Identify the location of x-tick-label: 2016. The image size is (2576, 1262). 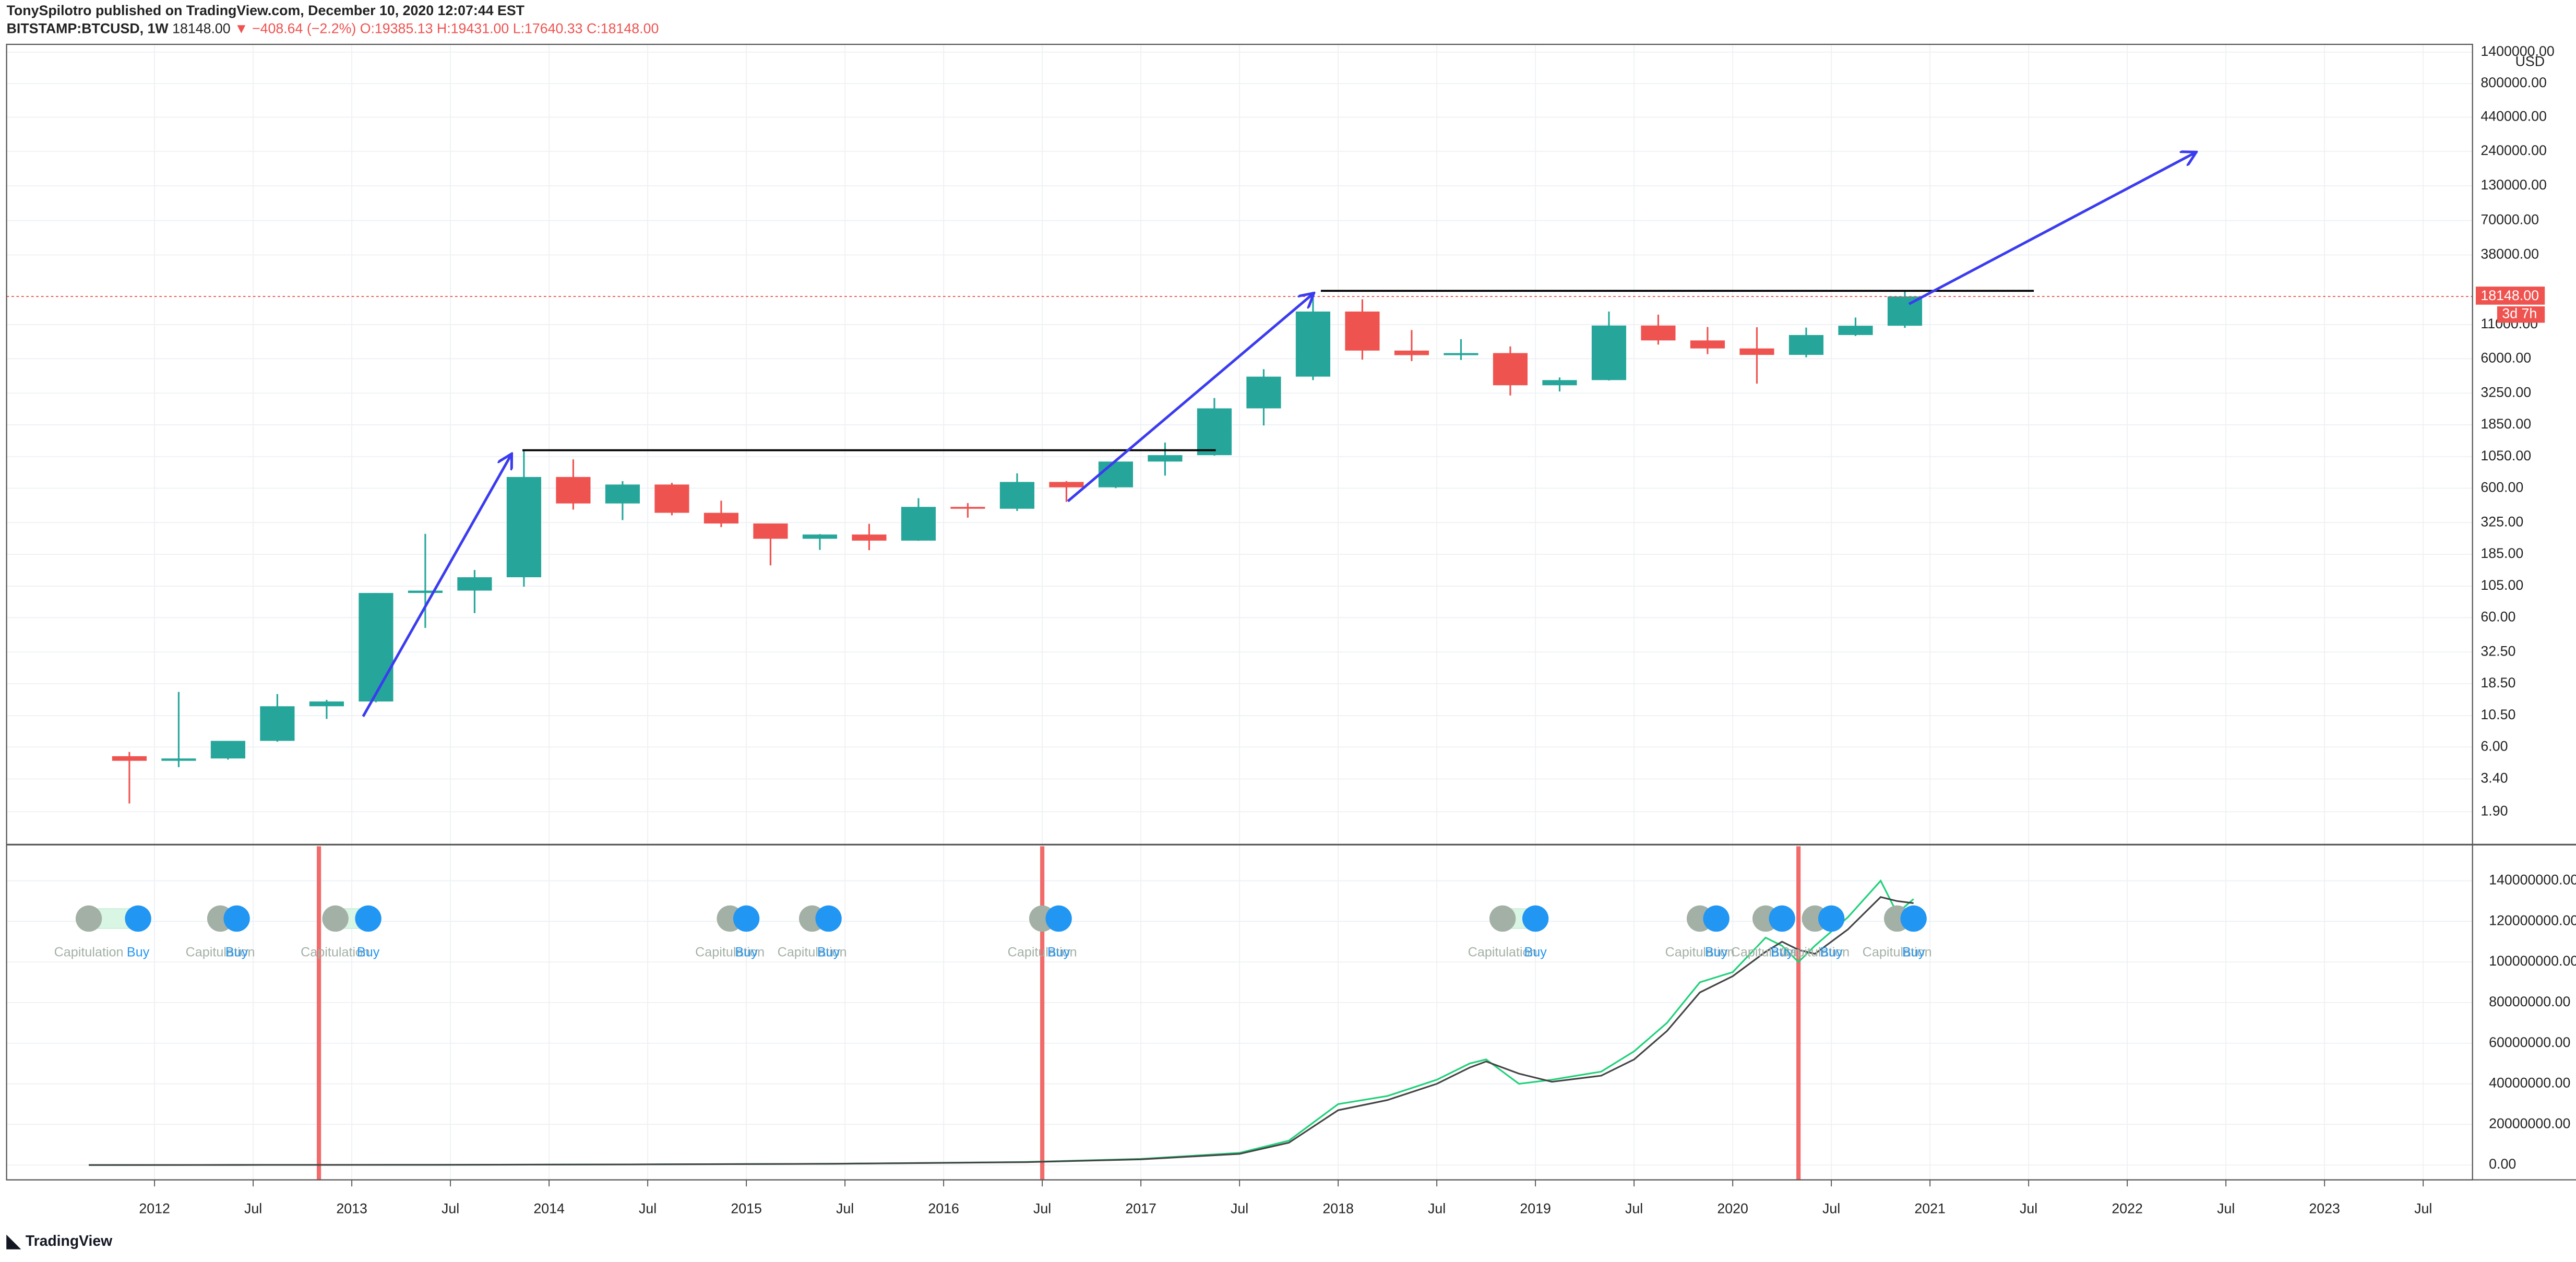
(943, 1208).